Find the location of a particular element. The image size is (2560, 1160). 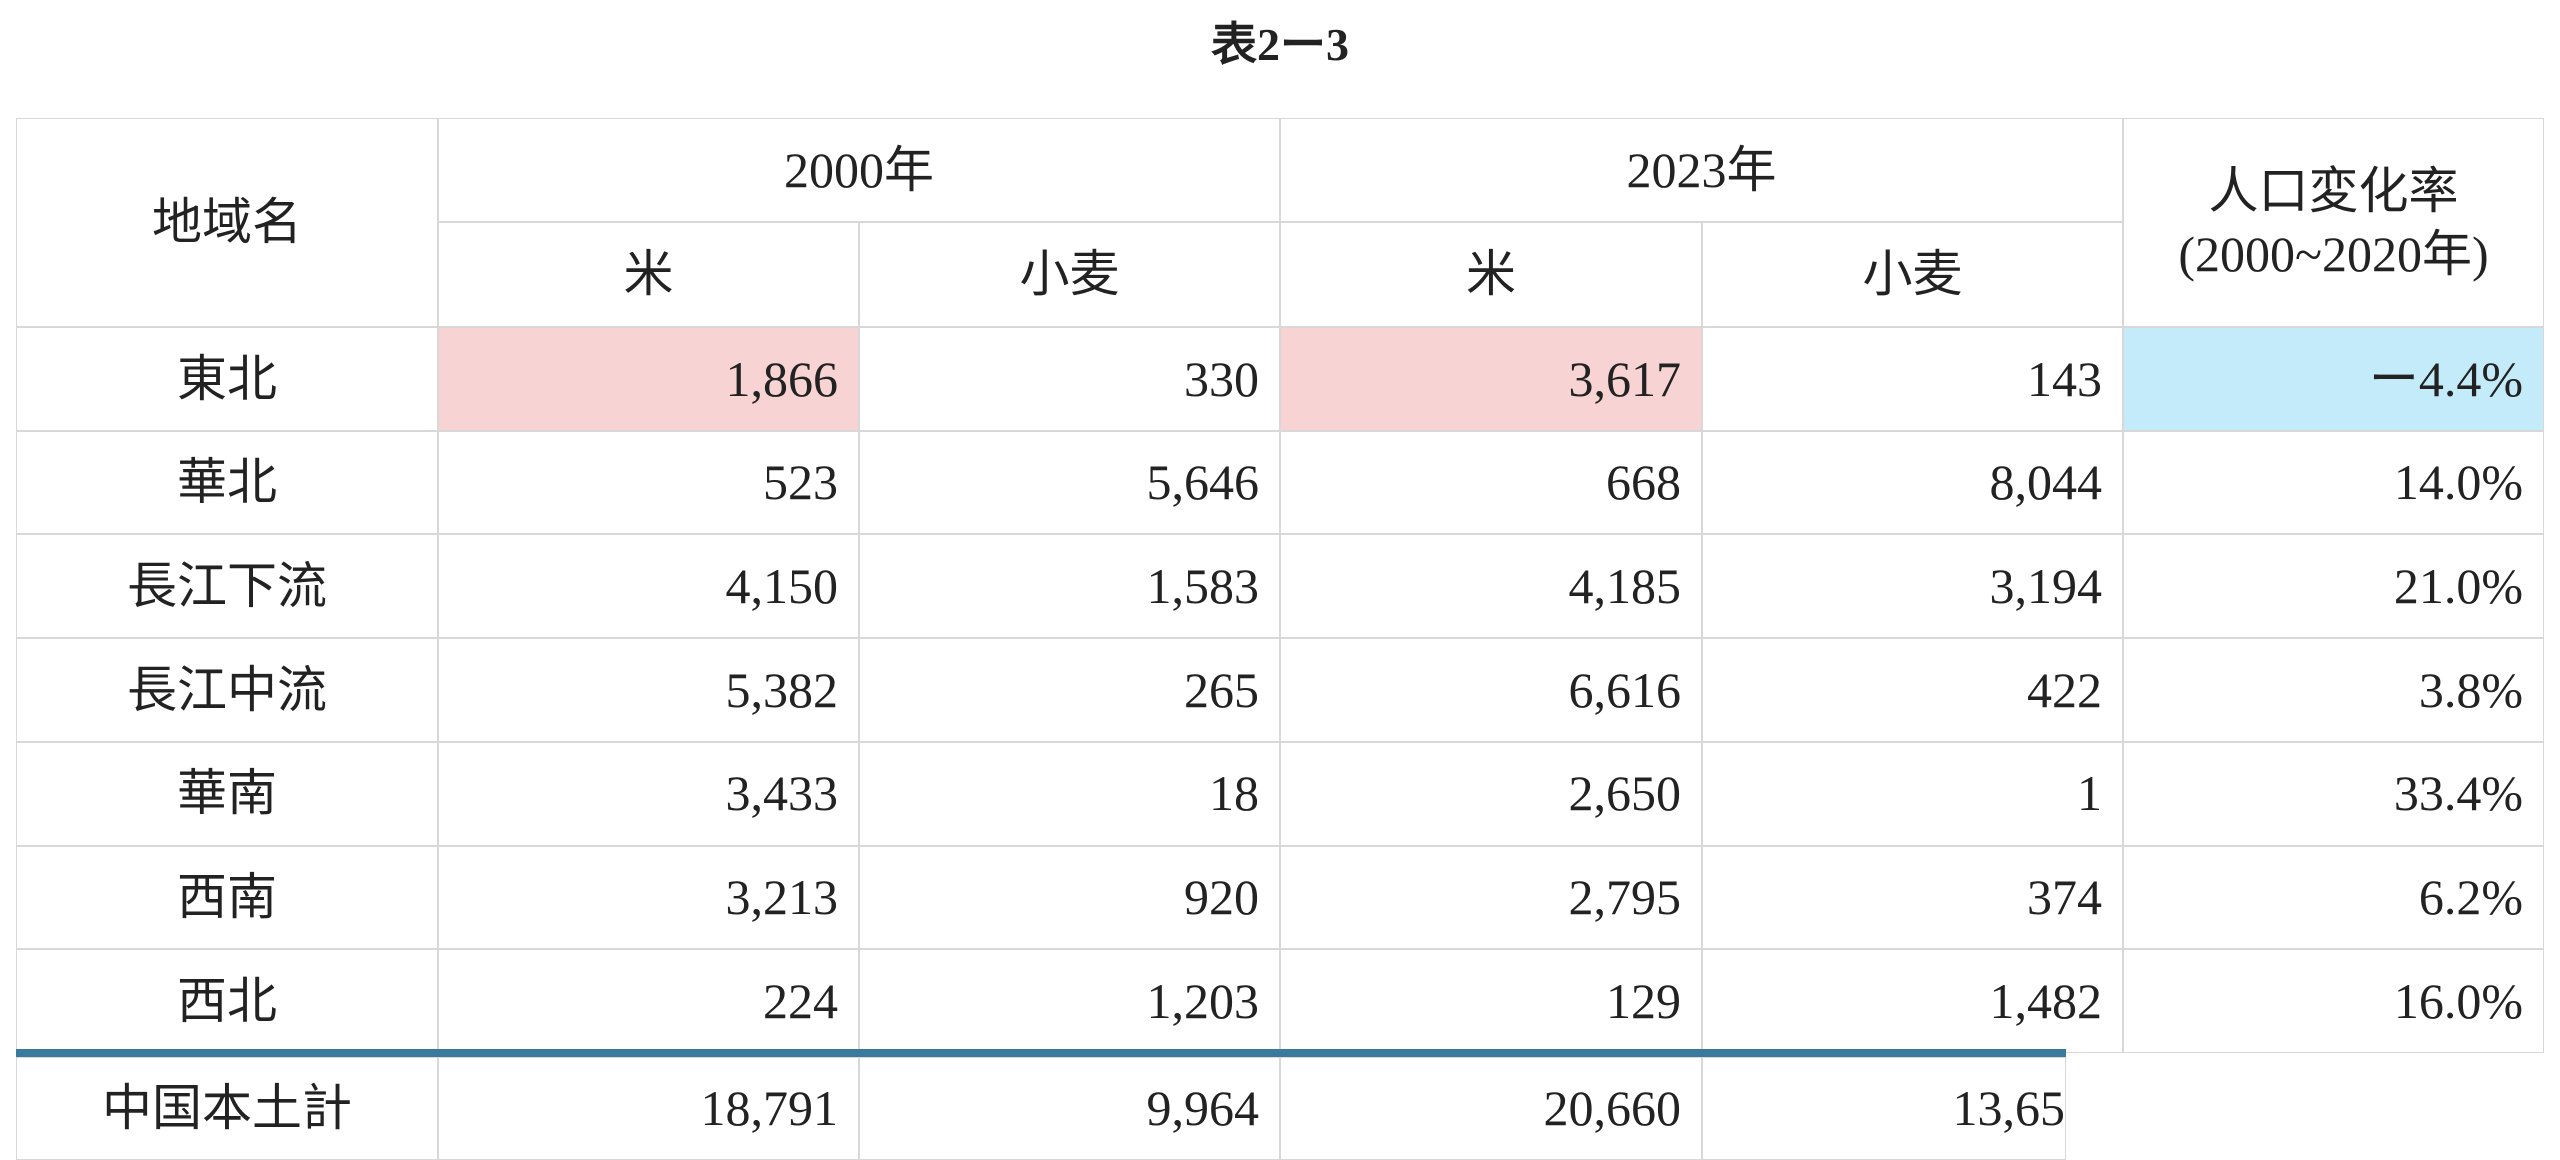

header-line: 人口変化率 is located at coordinates (2333, 191).